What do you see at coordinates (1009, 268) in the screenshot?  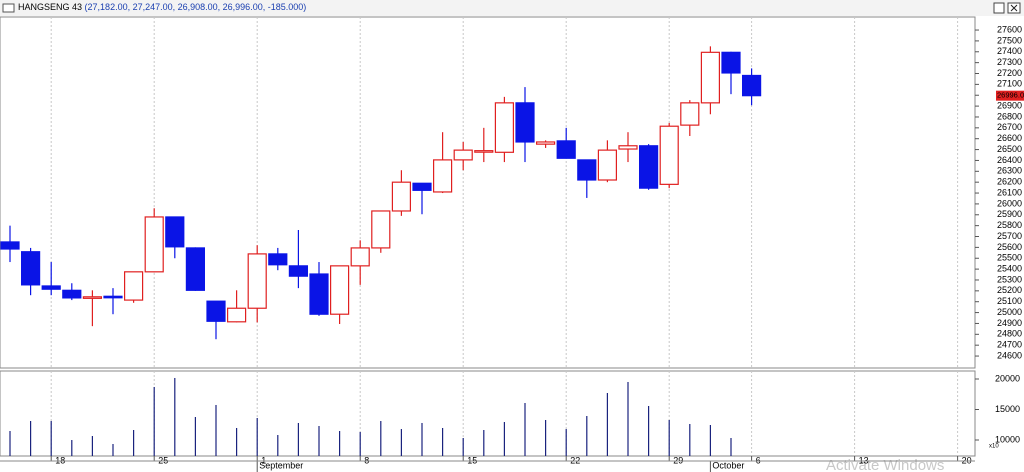 I see `y-tick-label: 25400` at bounding box center [1009, 268].